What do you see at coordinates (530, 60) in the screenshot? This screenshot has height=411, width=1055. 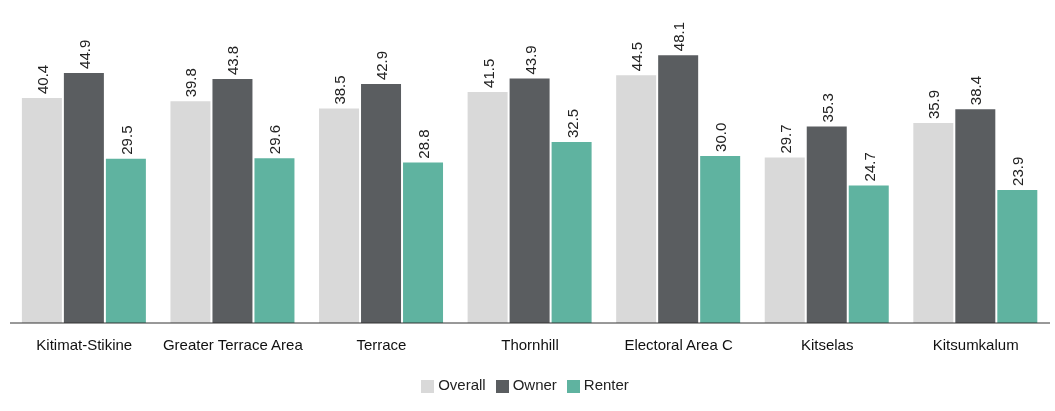 I see `data-label: 43.9` at bounding box center [530, 60].